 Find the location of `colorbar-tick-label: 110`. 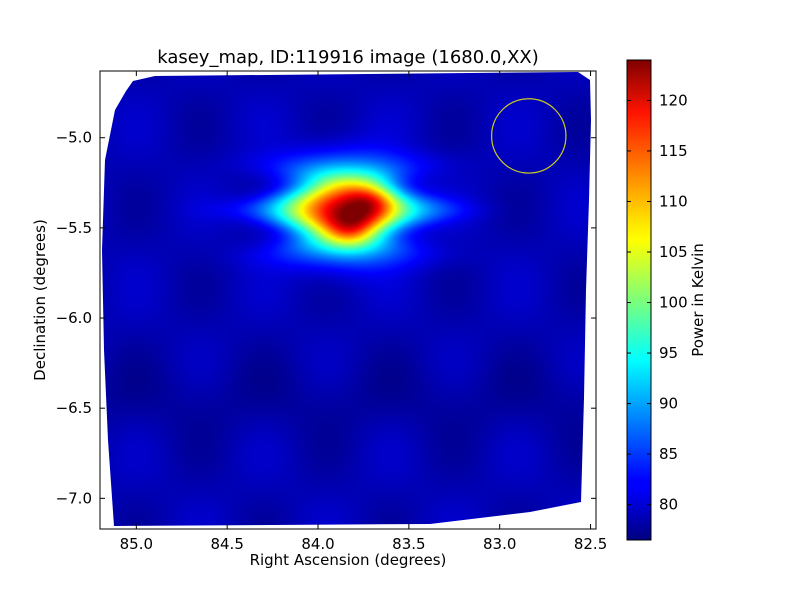

colorbar-tick-label: 110 is located at coordinates (673, 201).